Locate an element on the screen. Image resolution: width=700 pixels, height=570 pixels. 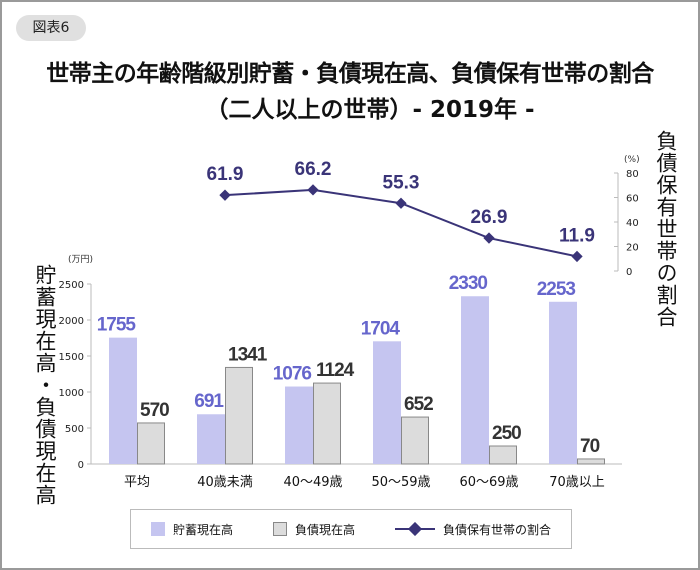
left-tick-label: 1000 is located at coordinates (71, 393).